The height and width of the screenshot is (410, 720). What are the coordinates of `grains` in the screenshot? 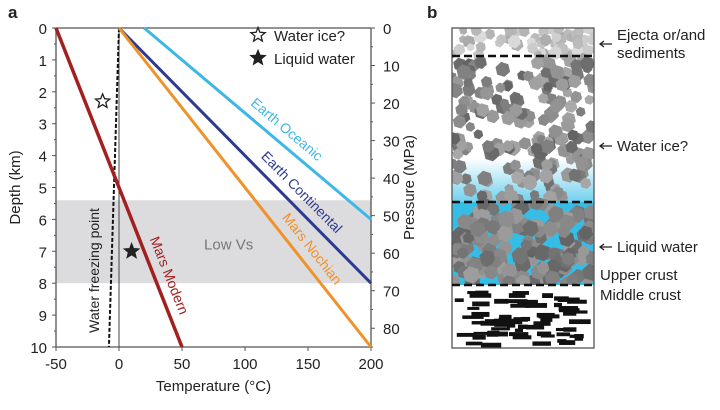 It's located at (523, 156).